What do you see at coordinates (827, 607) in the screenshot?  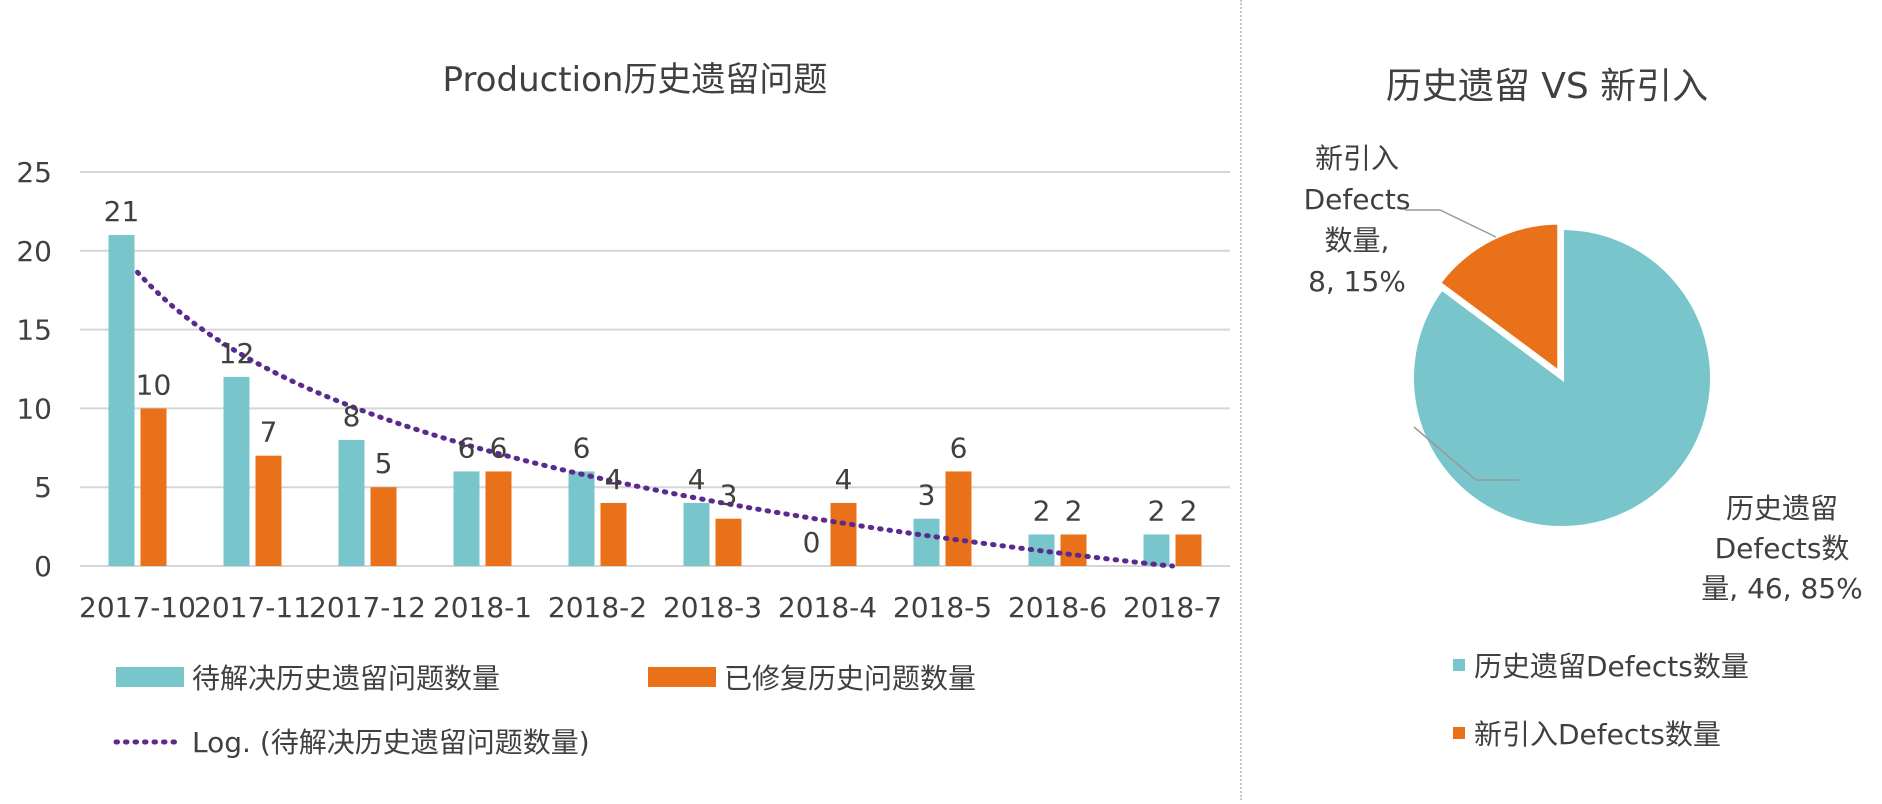 I see `x-tick-label: 2018-4` at bounding box center [827, 607].